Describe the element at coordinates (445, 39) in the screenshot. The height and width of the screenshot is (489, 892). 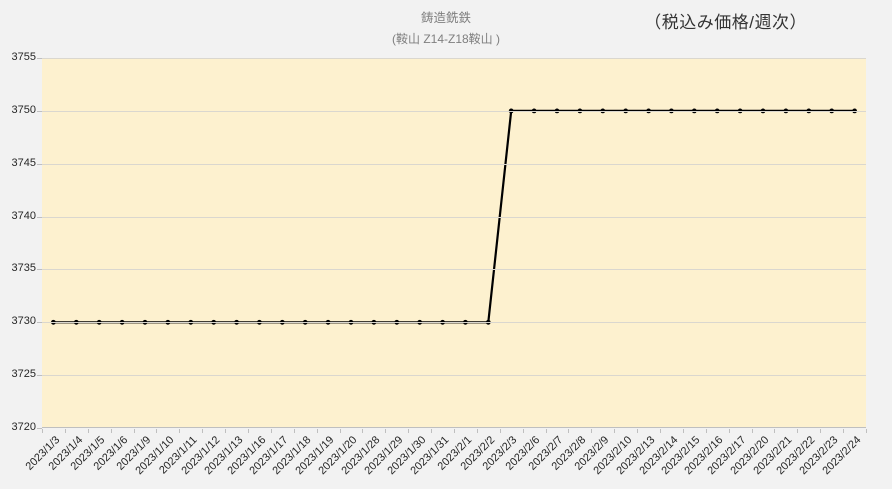
I see `chart-subtitle: (鞍山 Z14-Z18鞍山 )` at that location.